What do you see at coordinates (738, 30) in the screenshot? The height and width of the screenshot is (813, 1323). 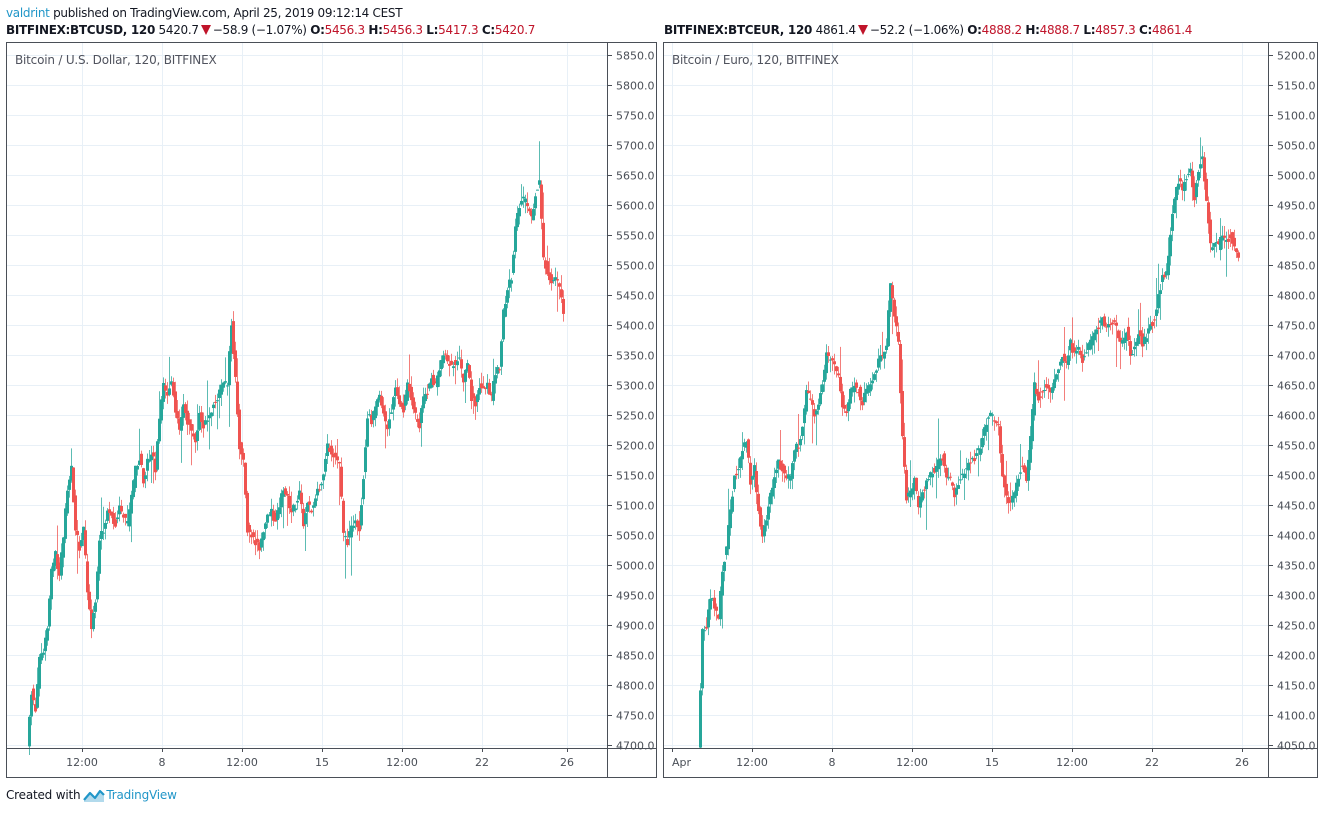 I see `symbol-name: BITFINEX:BTCEUR, 120` at bounding box center [738, 30].